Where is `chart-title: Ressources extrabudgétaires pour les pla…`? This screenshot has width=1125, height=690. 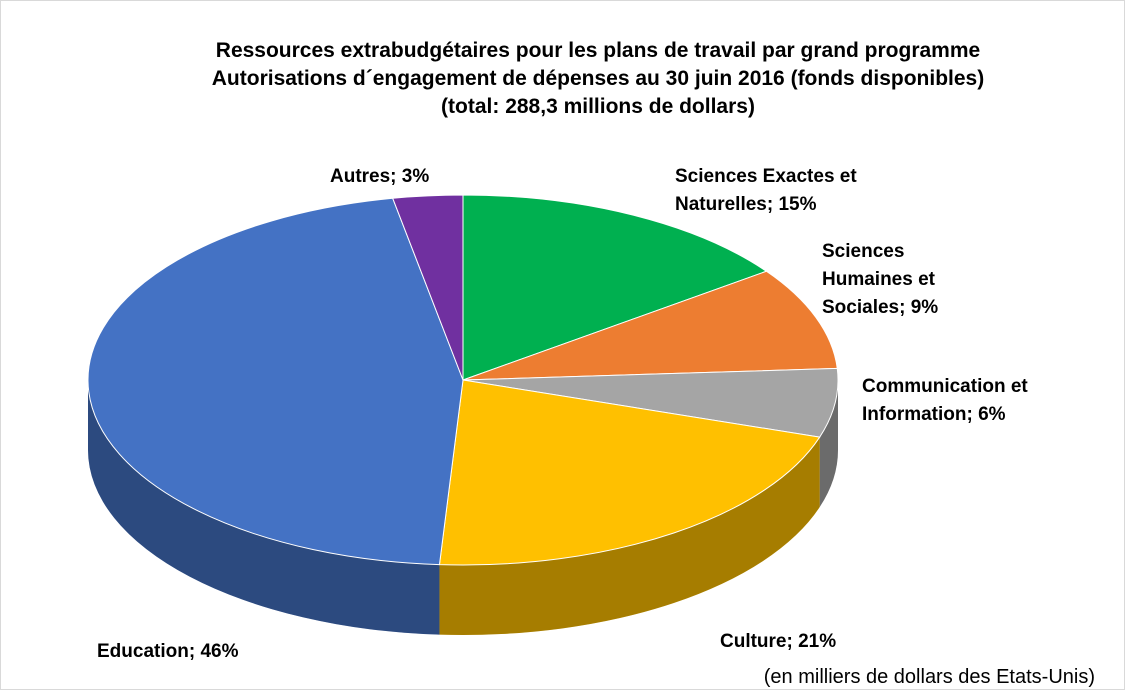 chart-title: Ressources extrabudgétaires pour les pla… is located at coordinates (598, 50).